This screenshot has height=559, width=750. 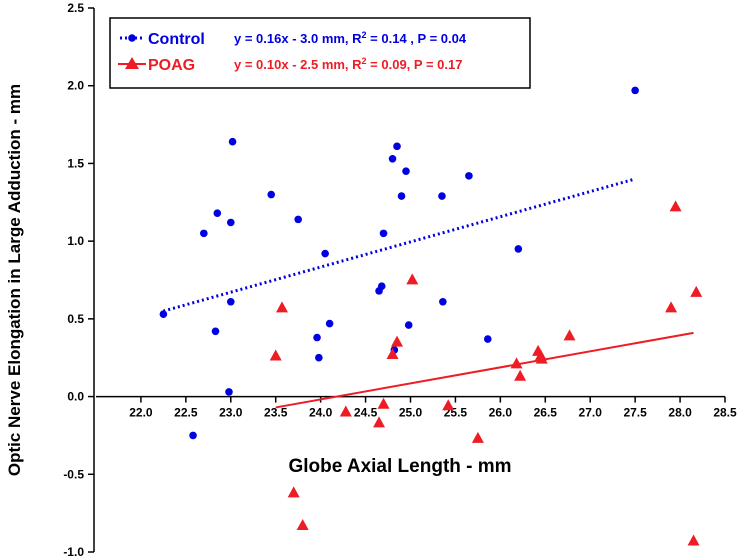 What do you see at coordinates (132, 63) in the screenshot?
I see `legend-poag-marker` at bounding box center [132, 63].